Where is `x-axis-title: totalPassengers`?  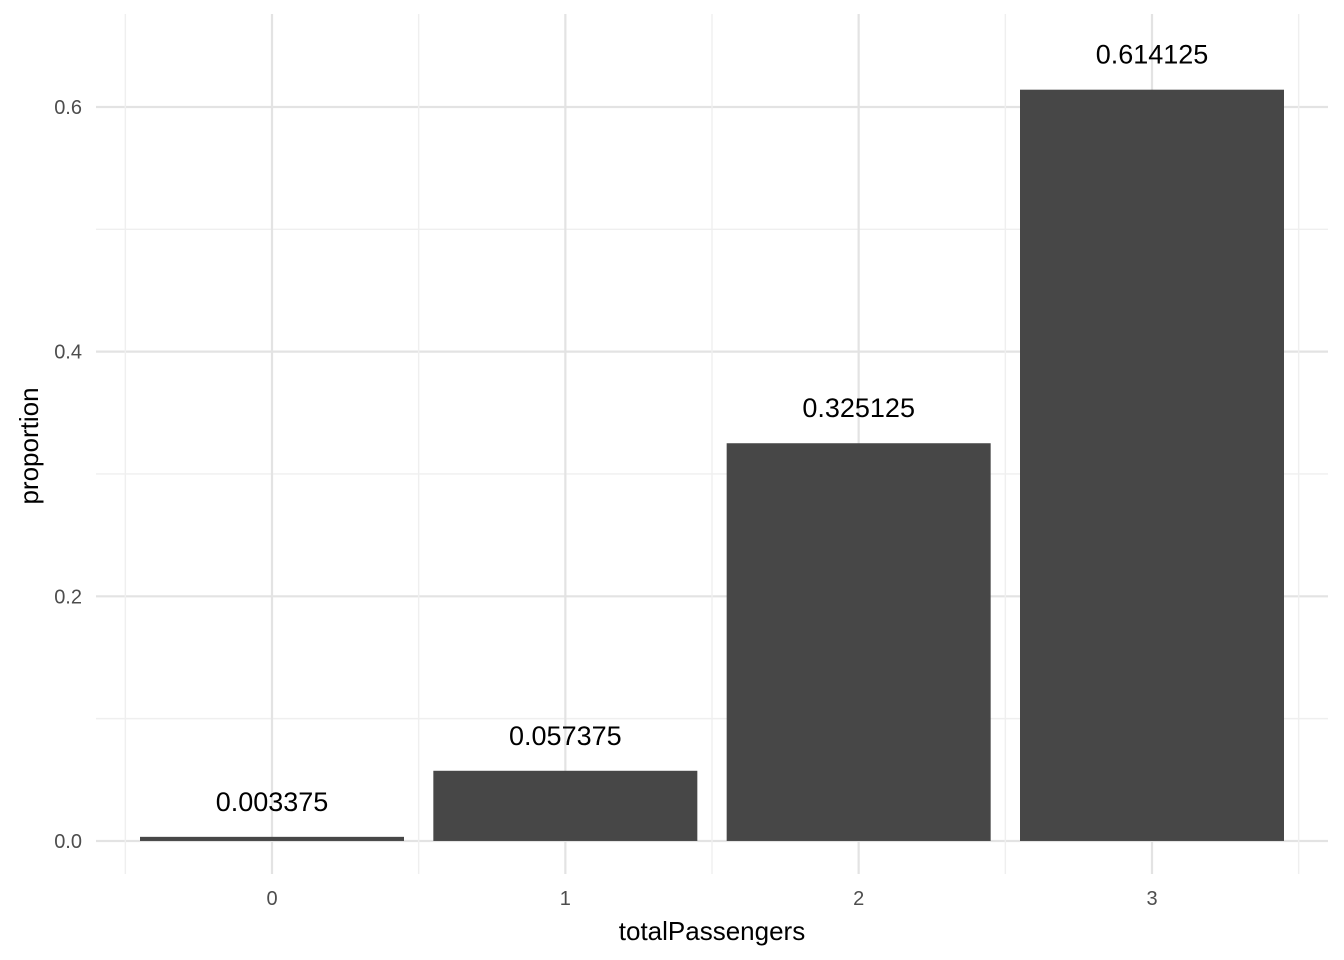 x-axis-title: totalPassengers is located at coordinates (712, 931).